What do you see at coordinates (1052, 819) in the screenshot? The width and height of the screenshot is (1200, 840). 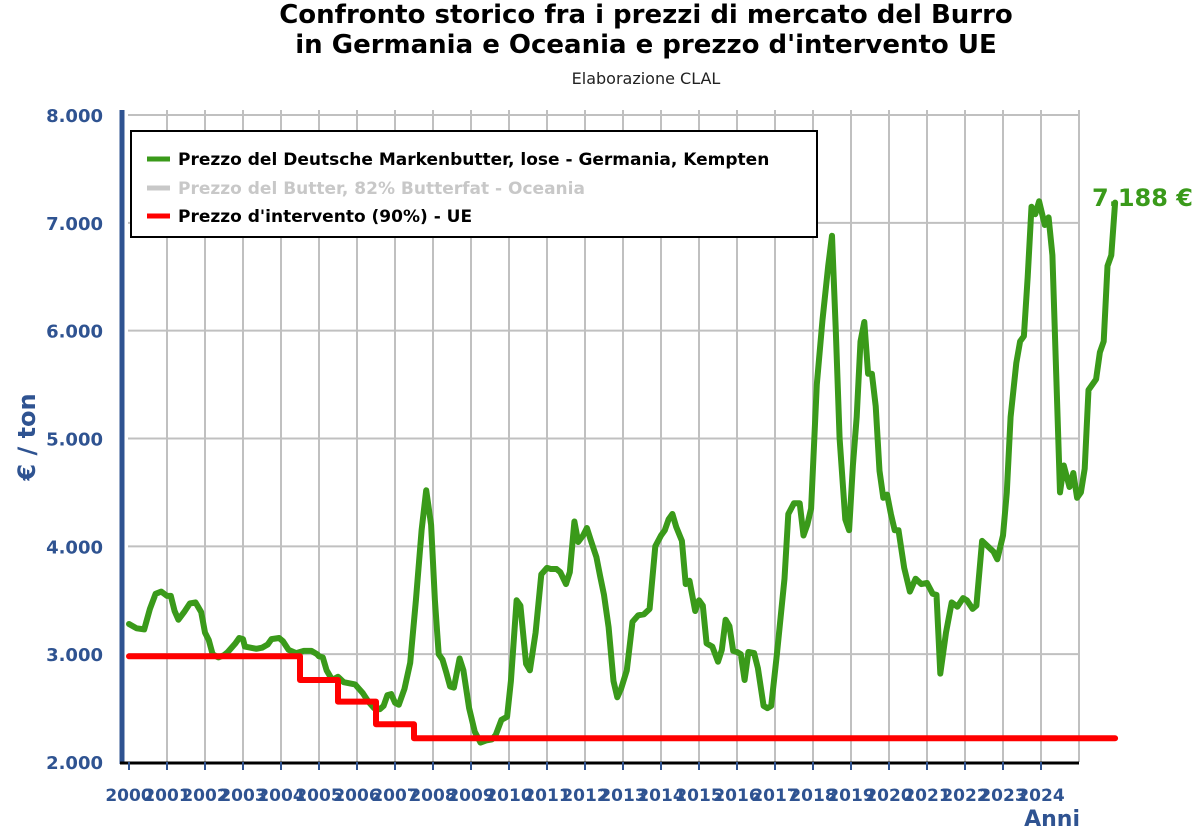 I see `x-axis-title: Anni` at bounding box center [1052, 819].